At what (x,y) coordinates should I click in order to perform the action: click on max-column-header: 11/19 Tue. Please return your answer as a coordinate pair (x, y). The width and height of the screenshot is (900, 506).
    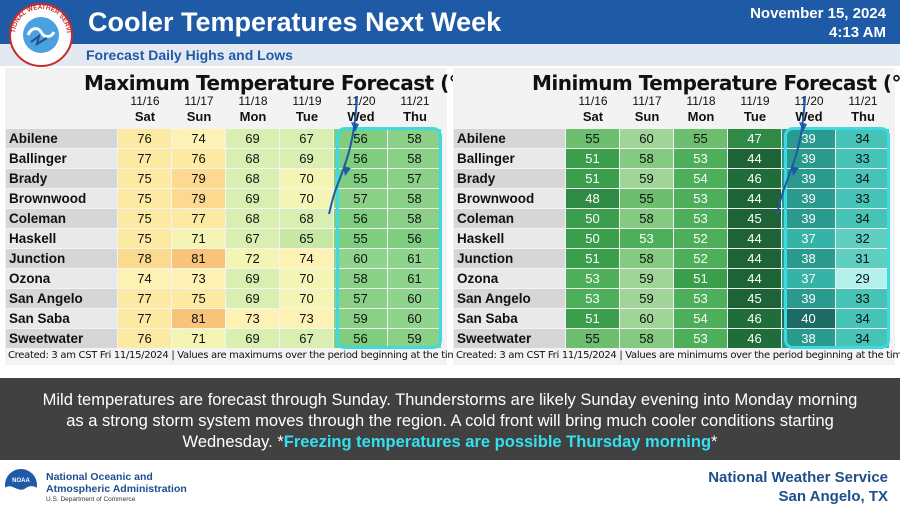
    Looking at the image, I should click on (307, 109).